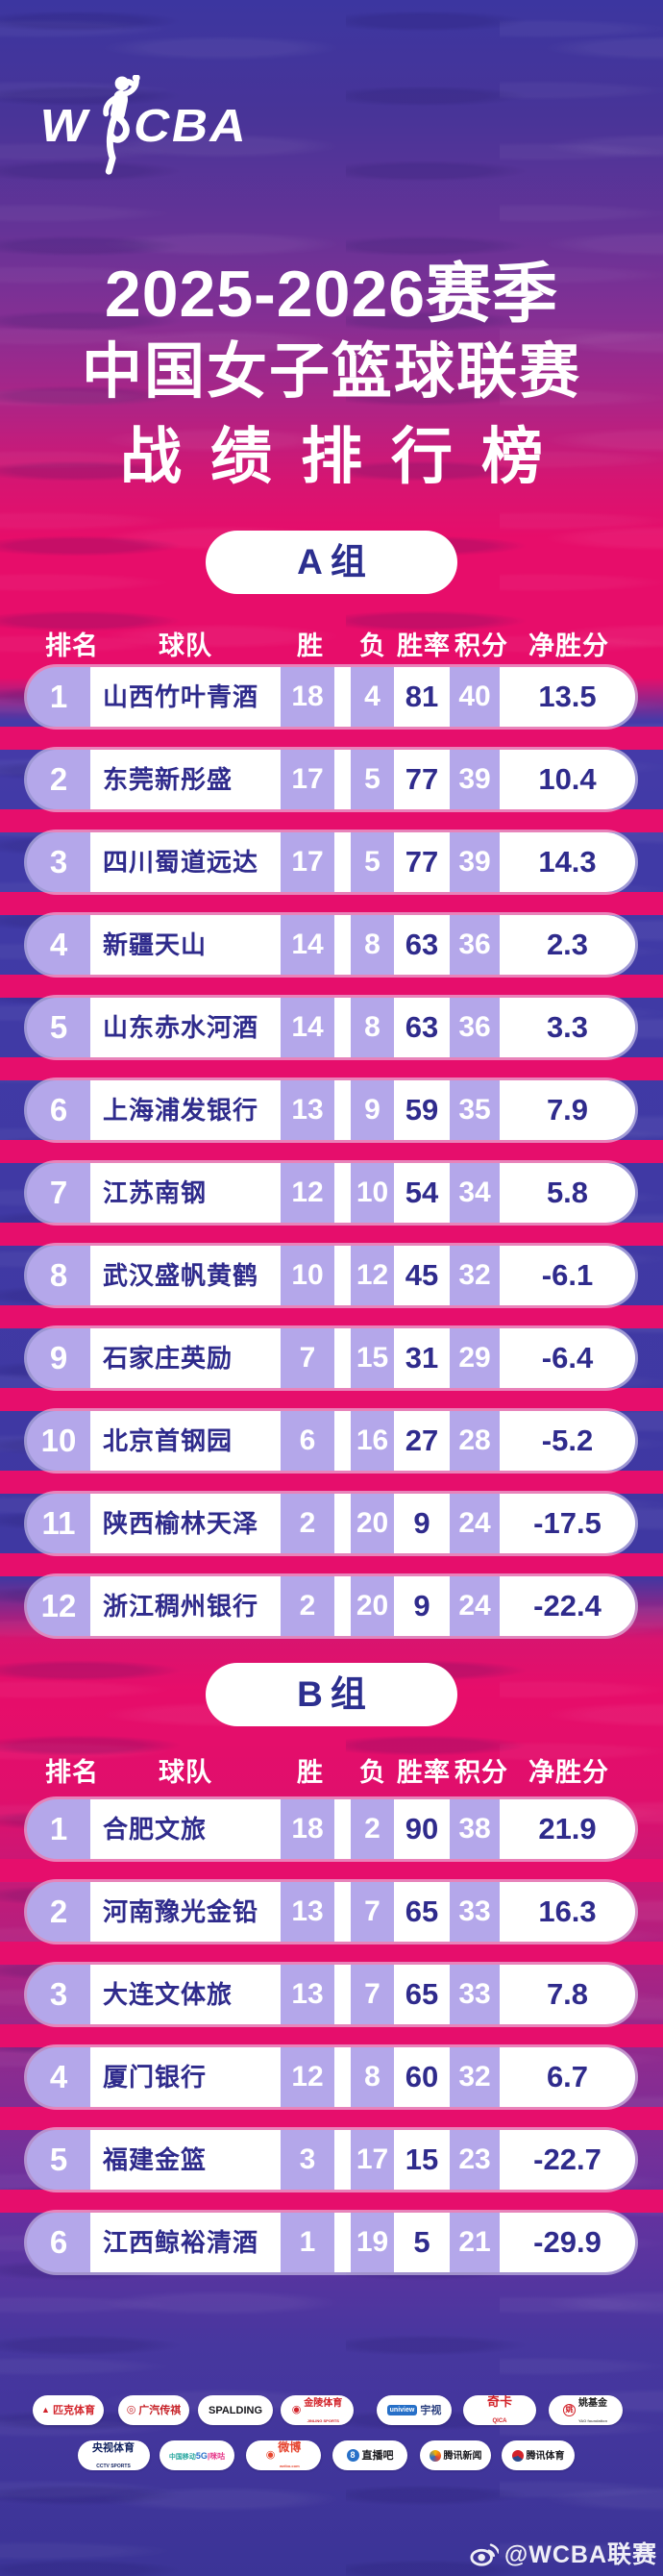 The width and height of the screenshot is (663, 2576). I want to click on pointdiff-value: -5.2, so click(568, 1441).